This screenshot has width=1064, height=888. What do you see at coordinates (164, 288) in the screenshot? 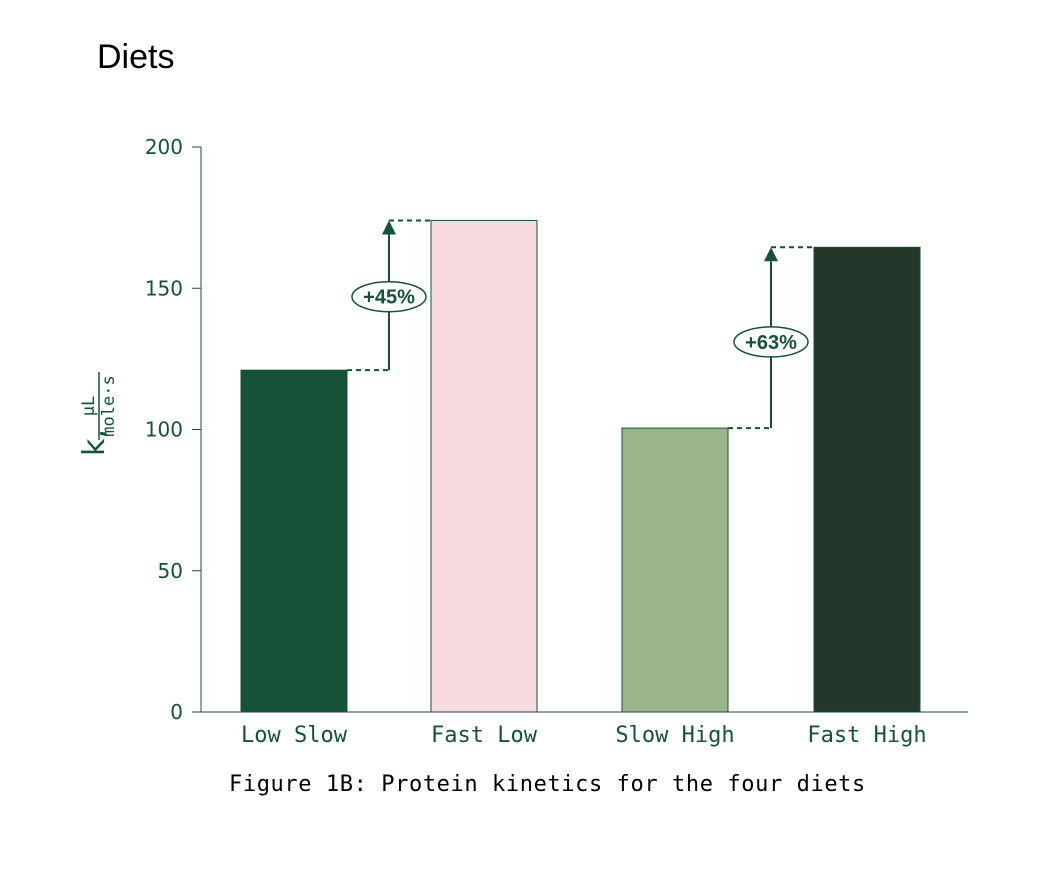
I see `y-tick-label: 150` at bounding box center [164, 288].